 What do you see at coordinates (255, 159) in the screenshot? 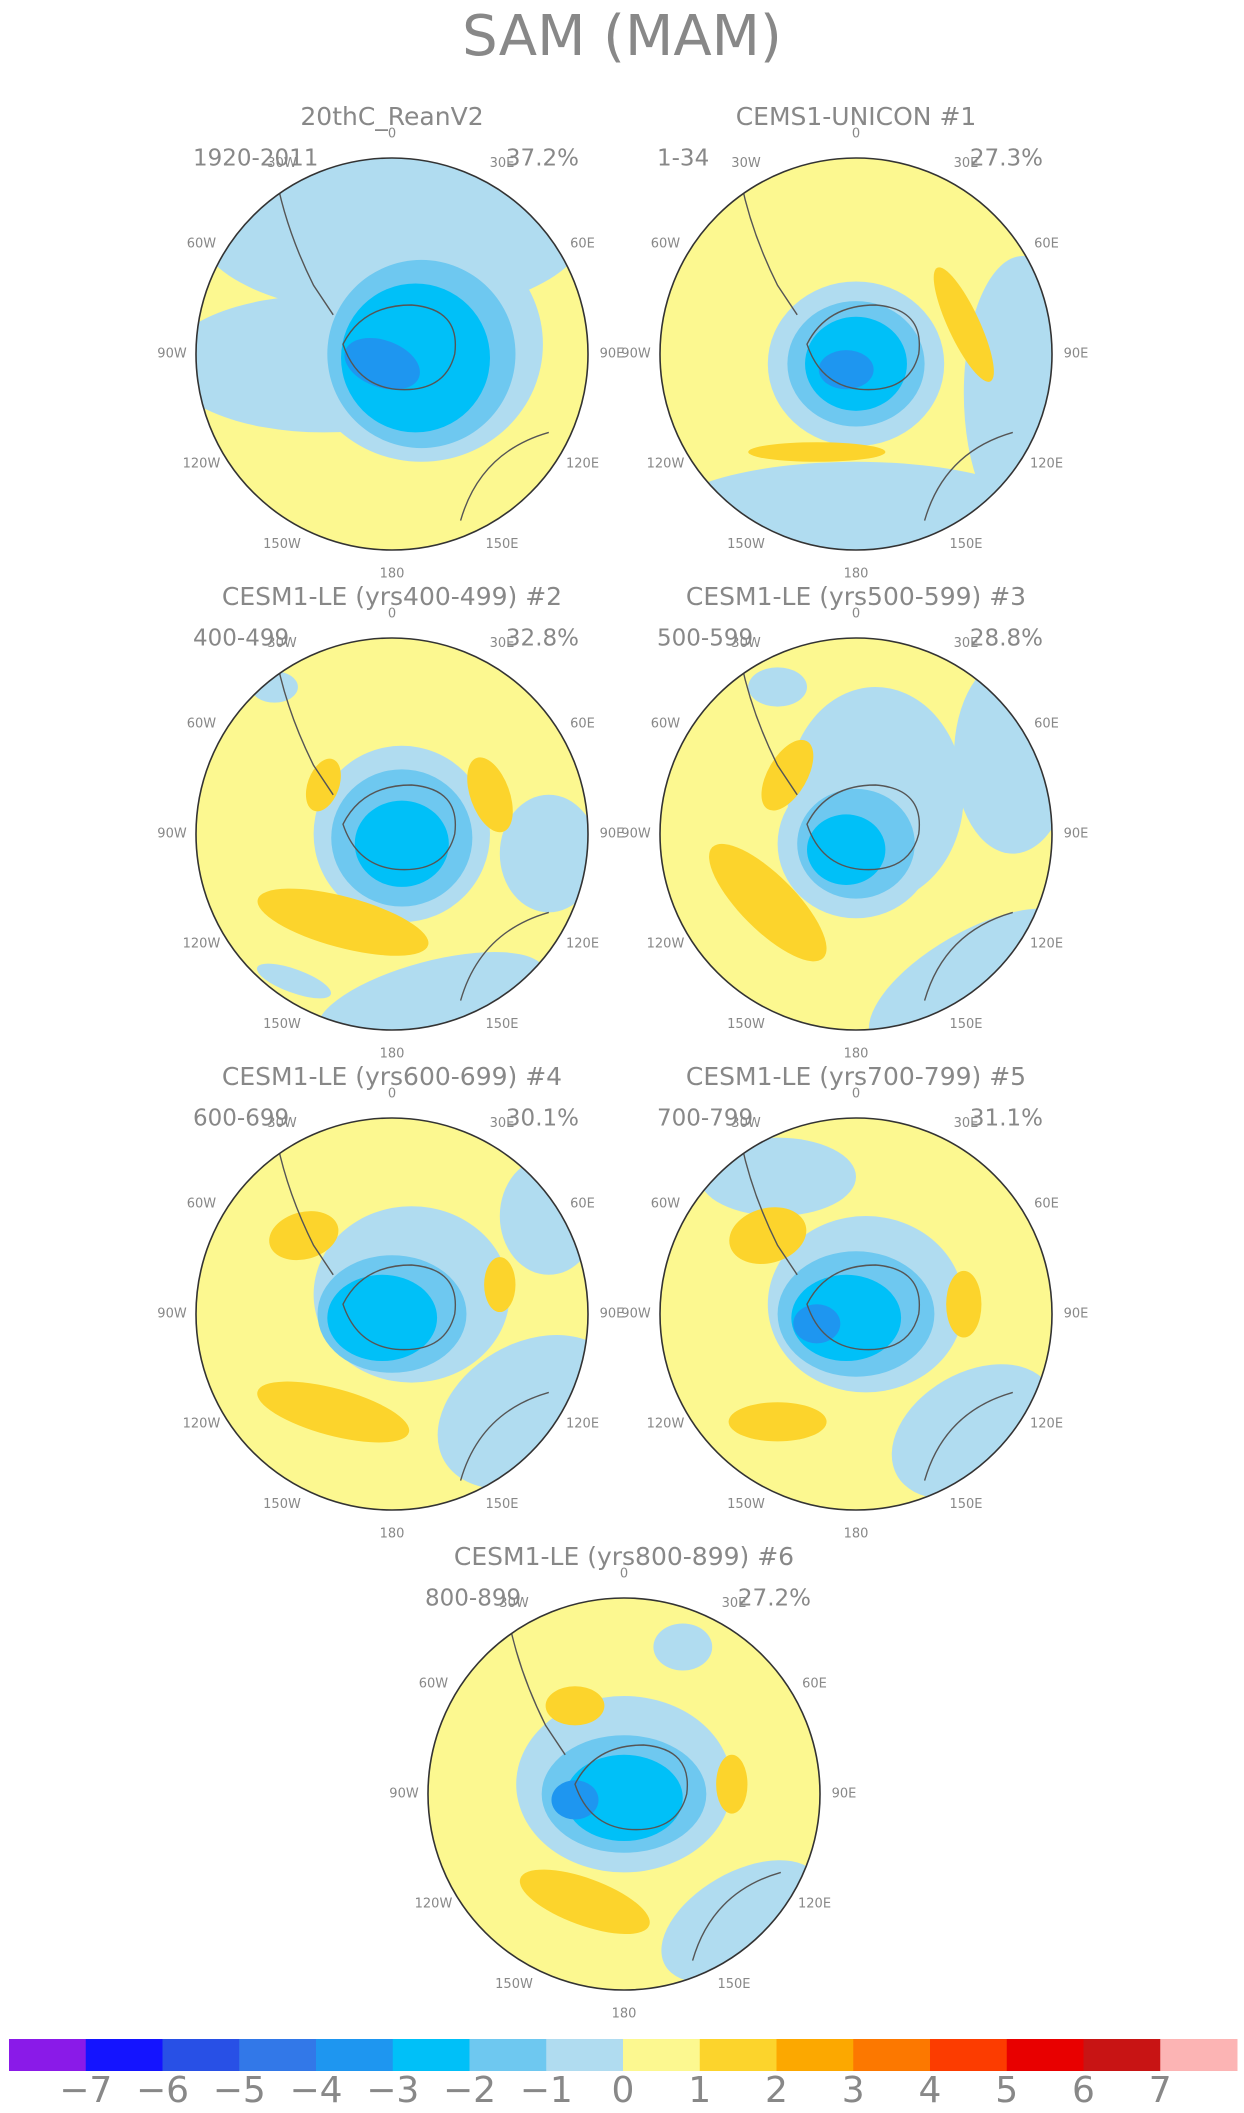
I see `panel-period: 1920-2011` at bounding box center [255, 159].